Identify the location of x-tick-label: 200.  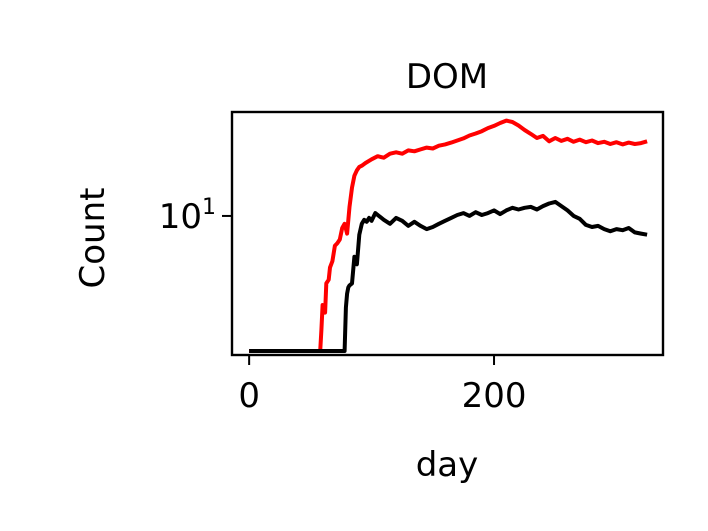
(494, 396).